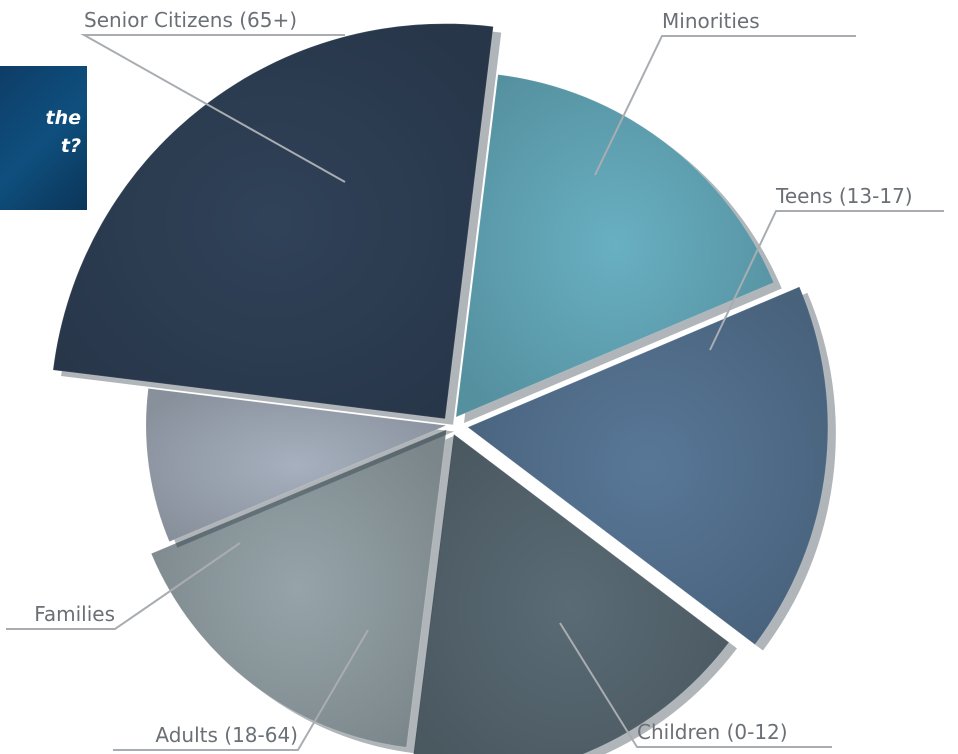 The height and width of the screenshot is (754, 958). Describe the element at coordinates (43, 138) in the screenshot. I see `question-box: the t?` at that location.